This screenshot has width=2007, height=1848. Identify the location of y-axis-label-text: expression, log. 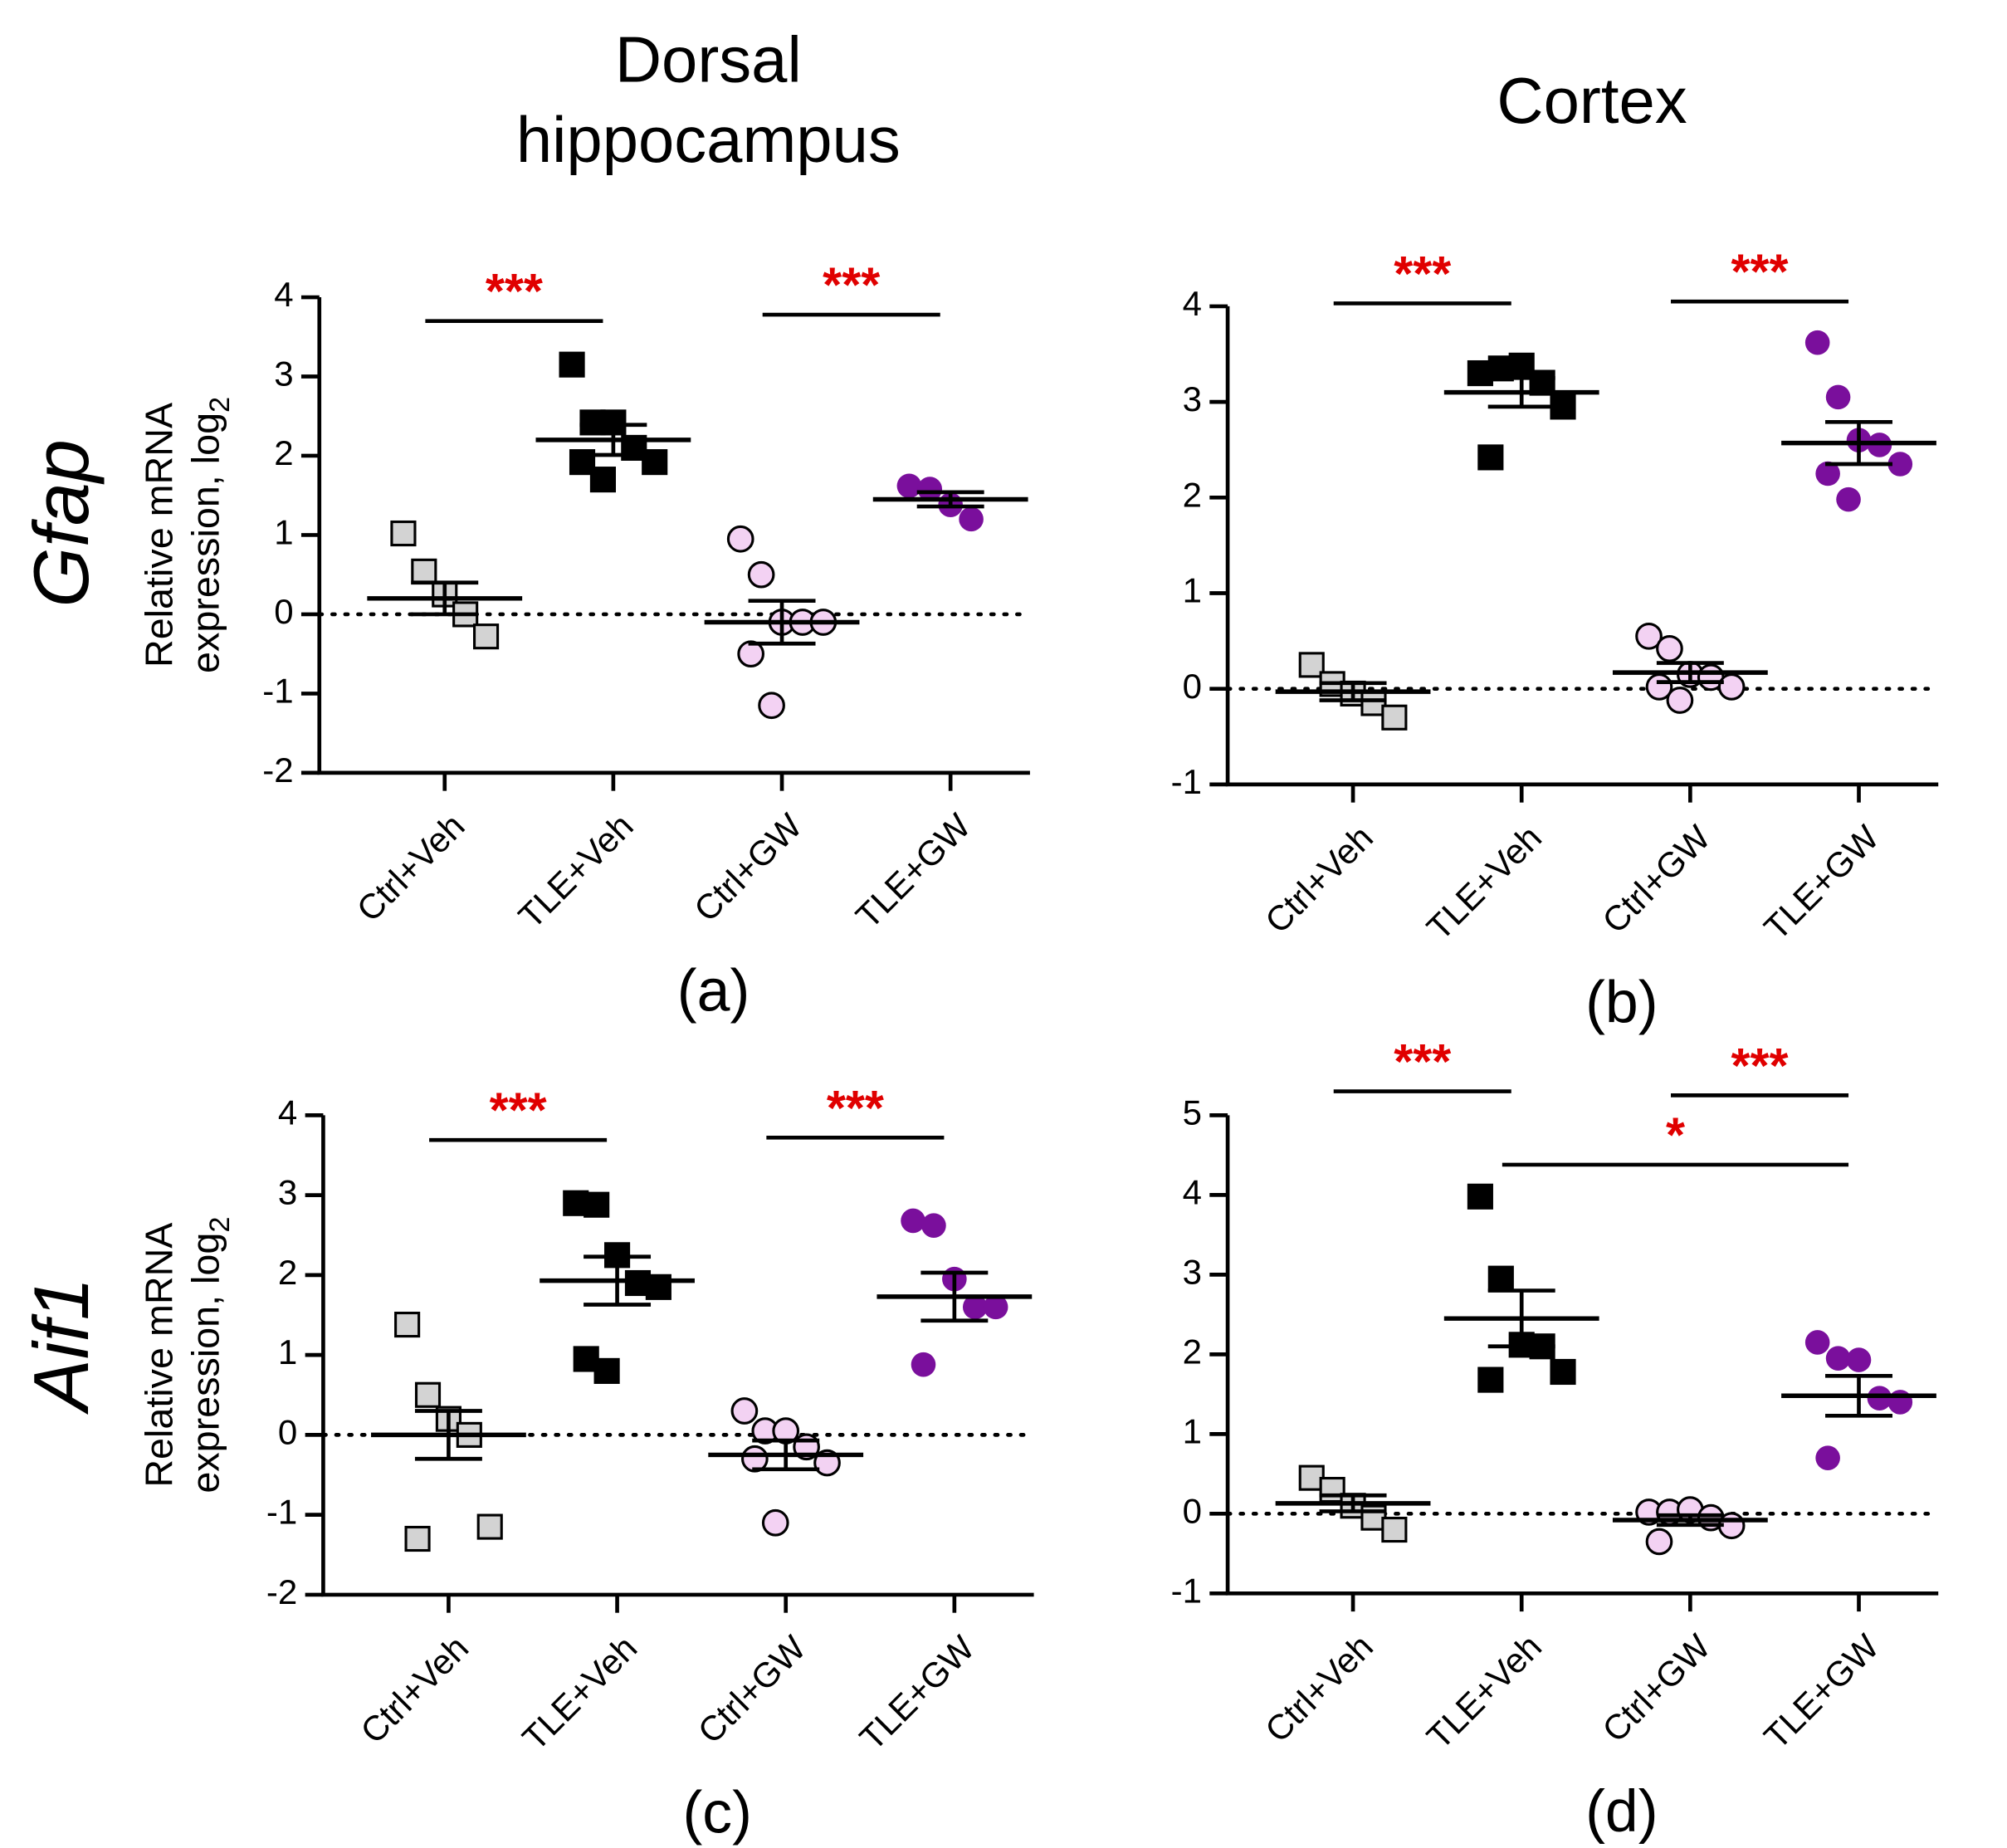
(205, 543).